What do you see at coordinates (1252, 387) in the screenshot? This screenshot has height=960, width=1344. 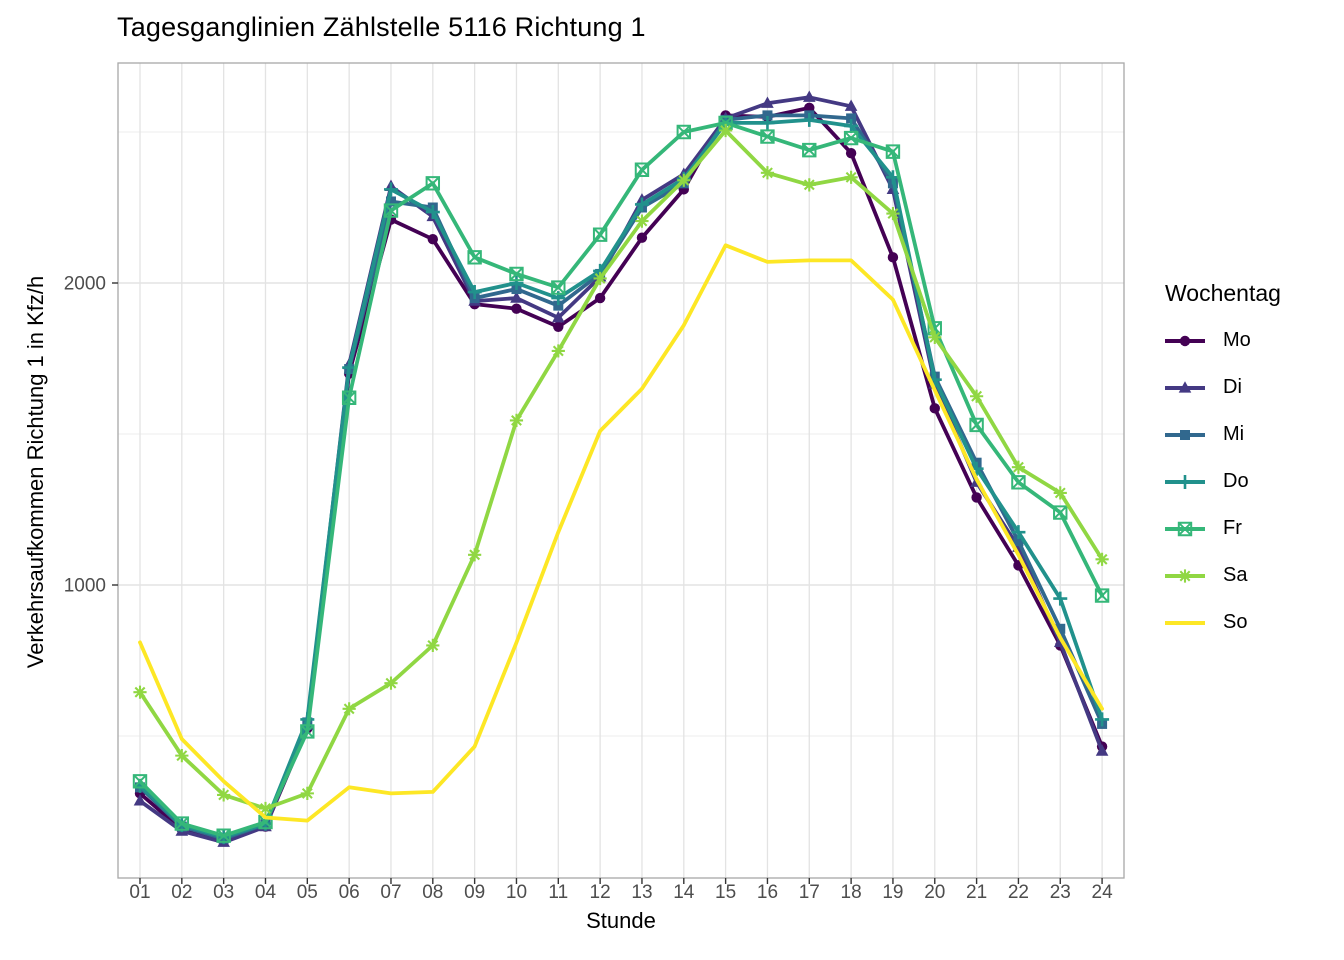 I see `legend-item-di: Di` at bounding box center [1252, 387].